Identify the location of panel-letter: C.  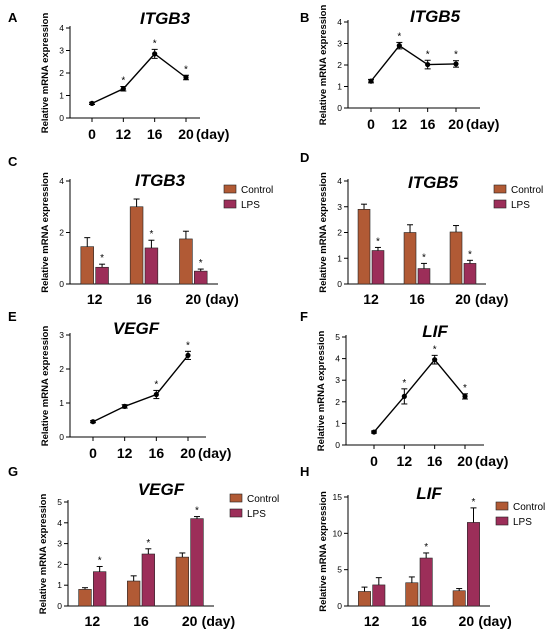
(13, 161).